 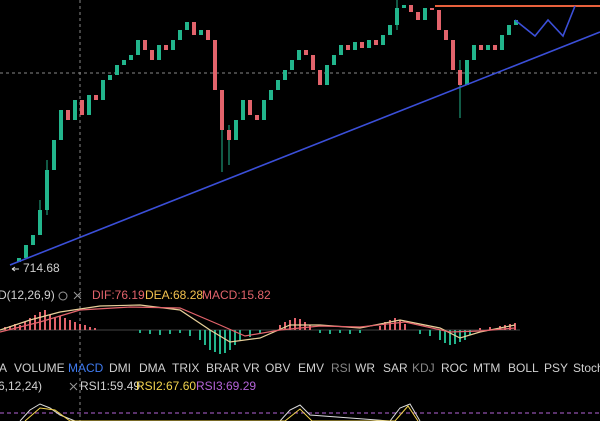 What do you see at coordinates (3, 368) in the screenshot?
I see `tab: A` at bounding box center [3, 368].